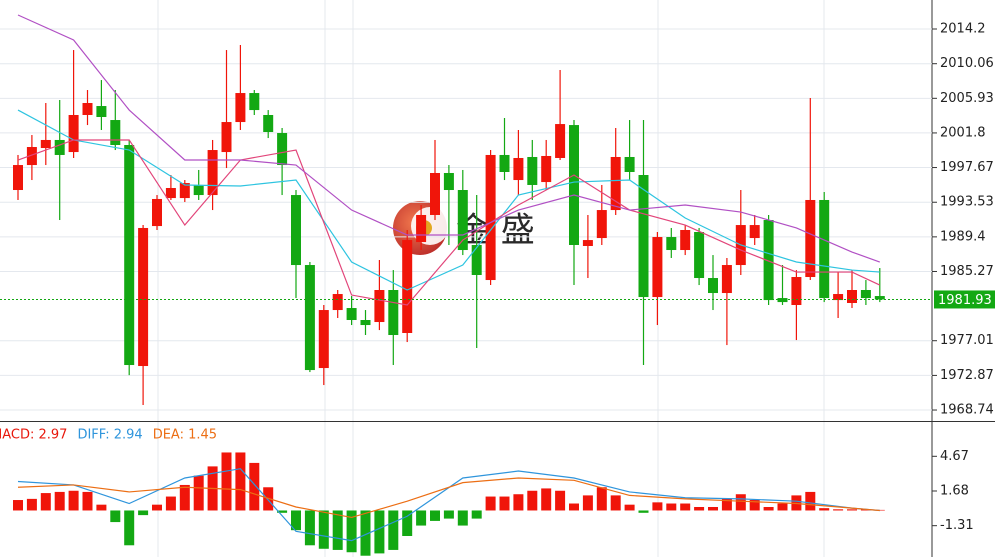 Image resolution: width=995 pixels, height=557 pixels. I want to click on y-tick-label: 2014.2, so click(963, 29).